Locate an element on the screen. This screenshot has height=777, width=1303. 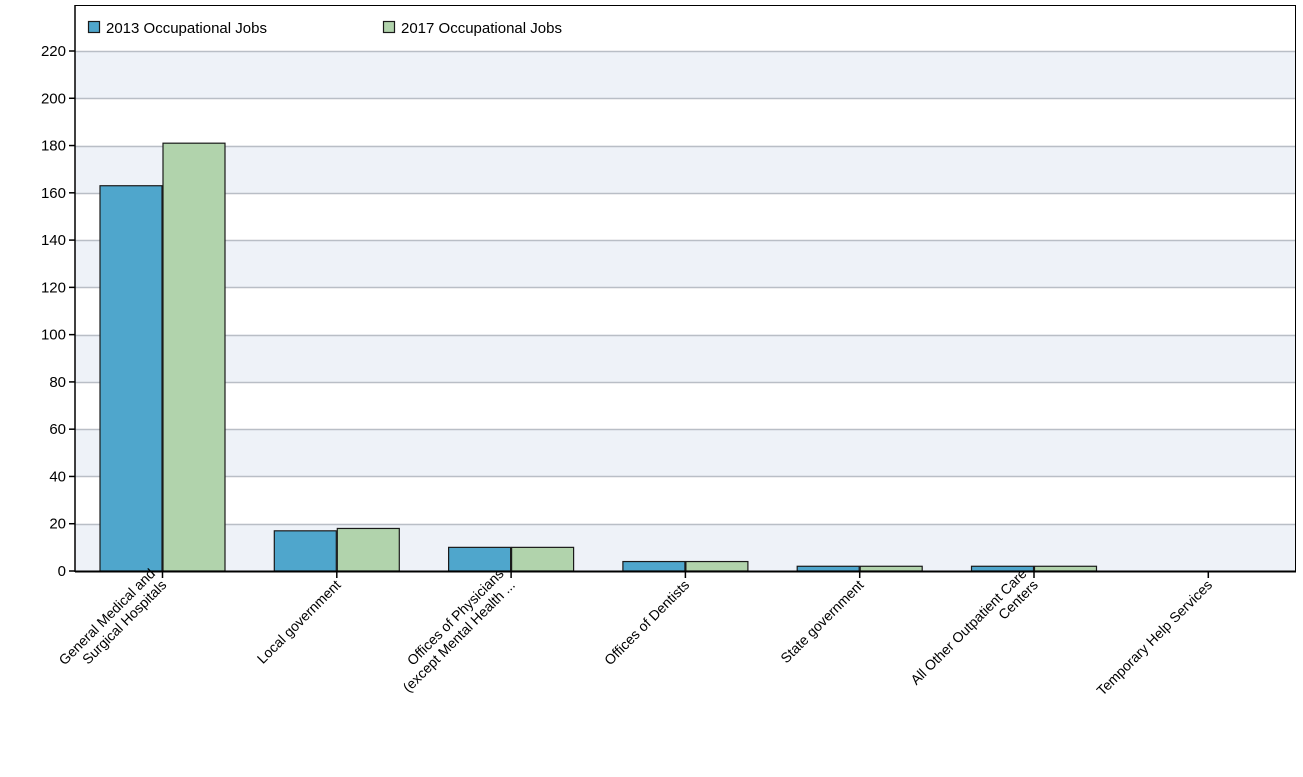
x-tick-label: Temporary Help Services is located at coordinates (1154, 638).